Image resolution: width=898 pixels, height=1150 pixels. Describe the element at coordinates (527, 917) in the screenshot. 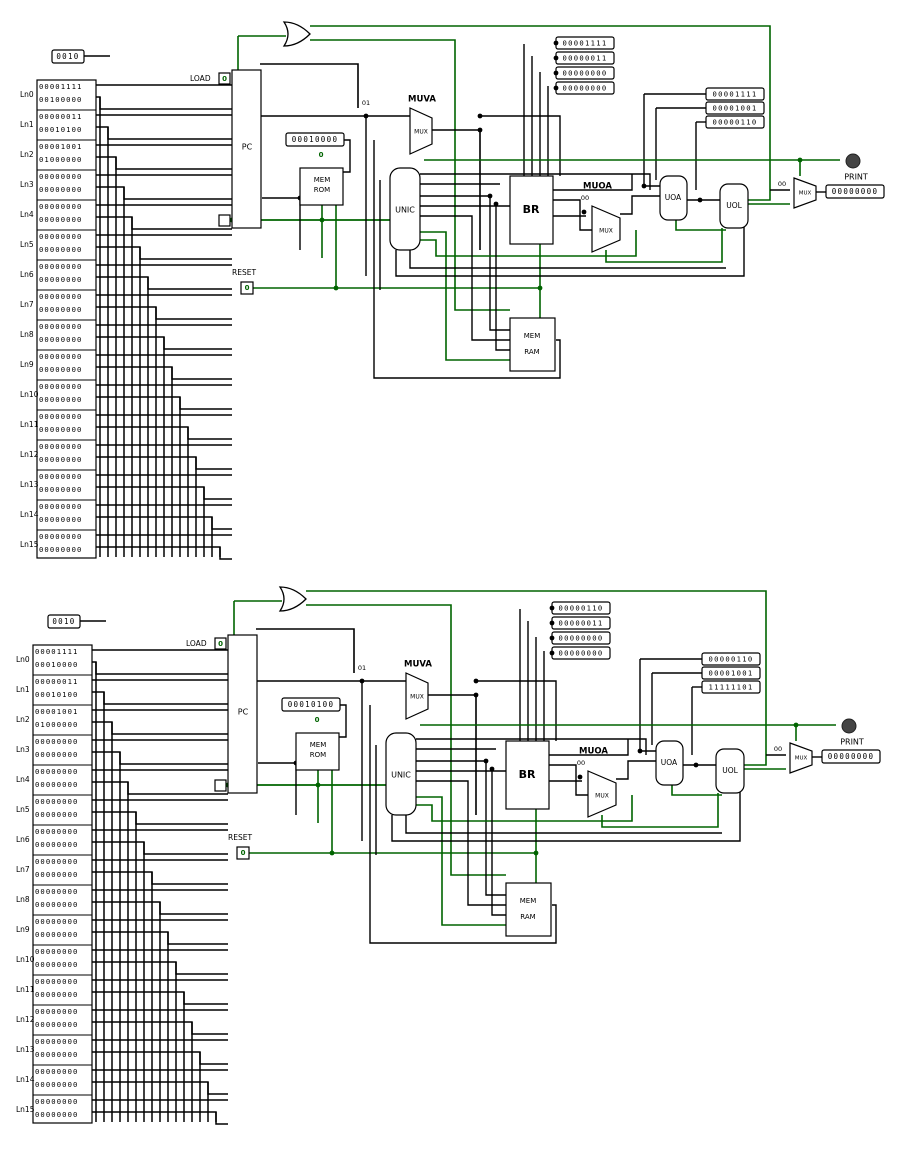

I see `mem-ram-label-2: RAM` at that location.